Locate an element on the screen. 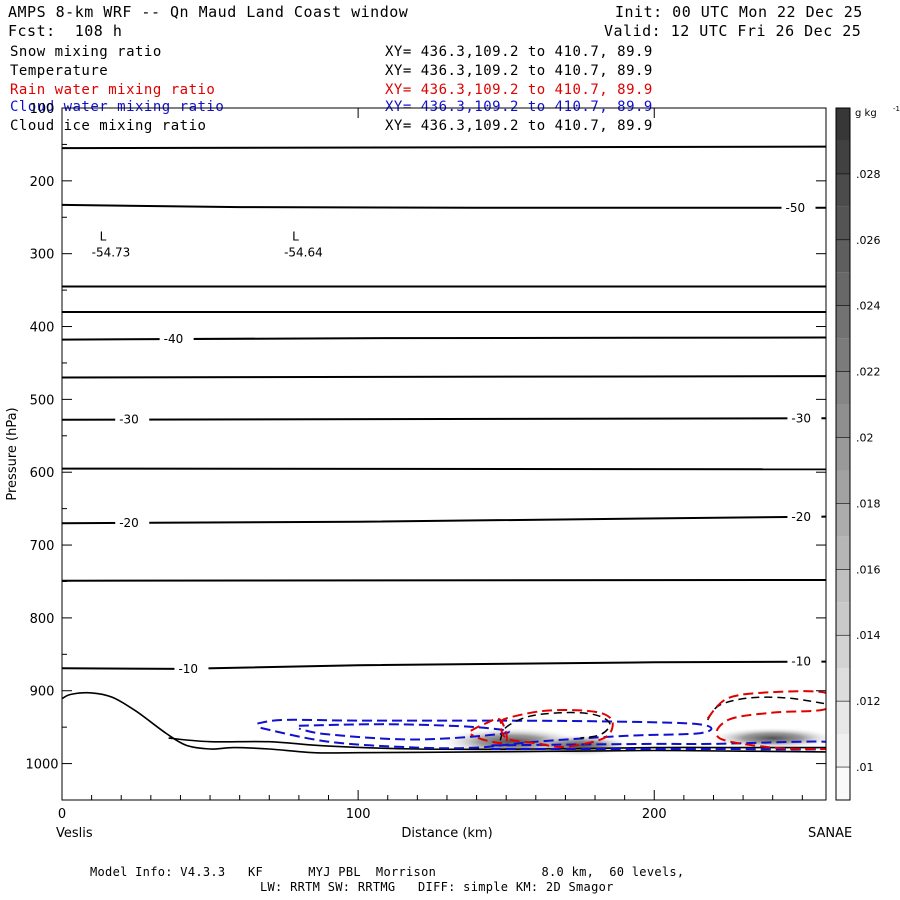 This screenshot has height=900, width=900. colorbar-tick-label-.024: .024 is located at coordinates (868, 306).